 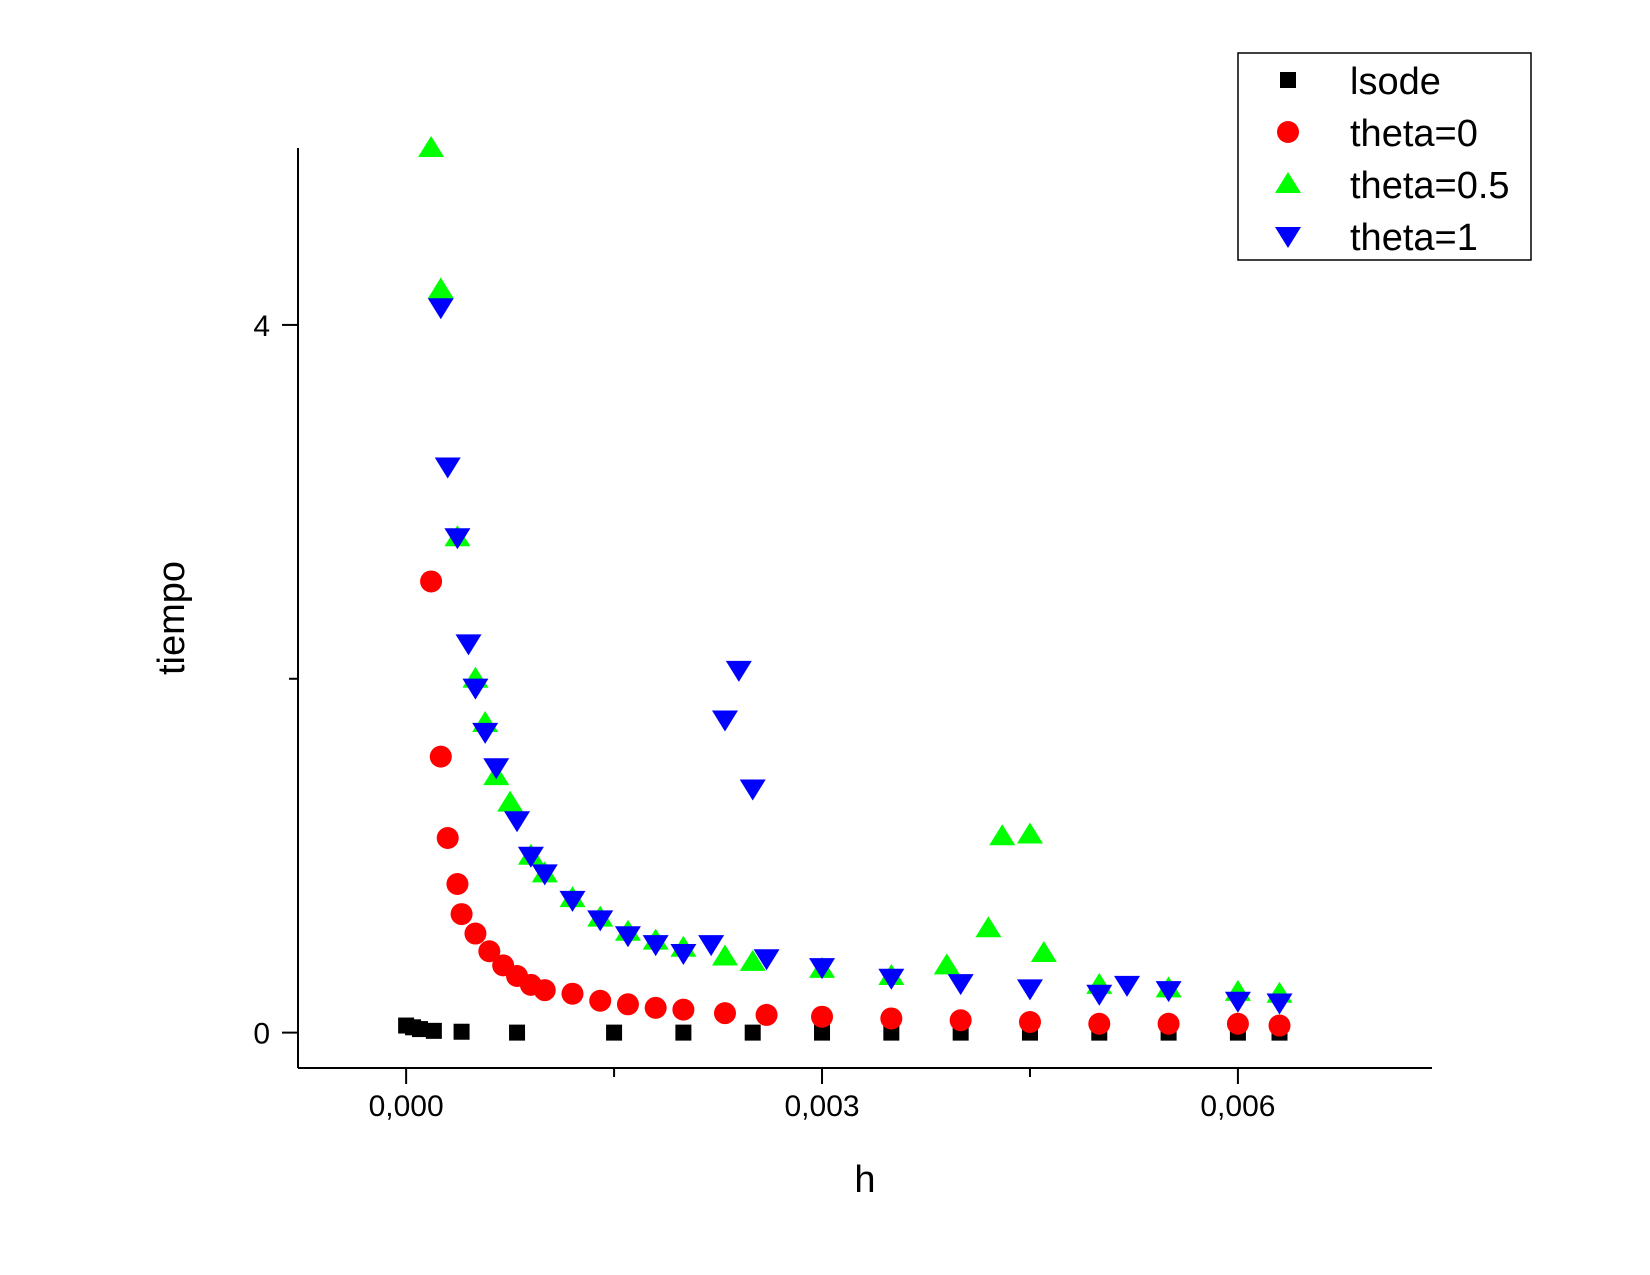 I want to click on y-axis-title: tiempo, so click(x=172, y=618).